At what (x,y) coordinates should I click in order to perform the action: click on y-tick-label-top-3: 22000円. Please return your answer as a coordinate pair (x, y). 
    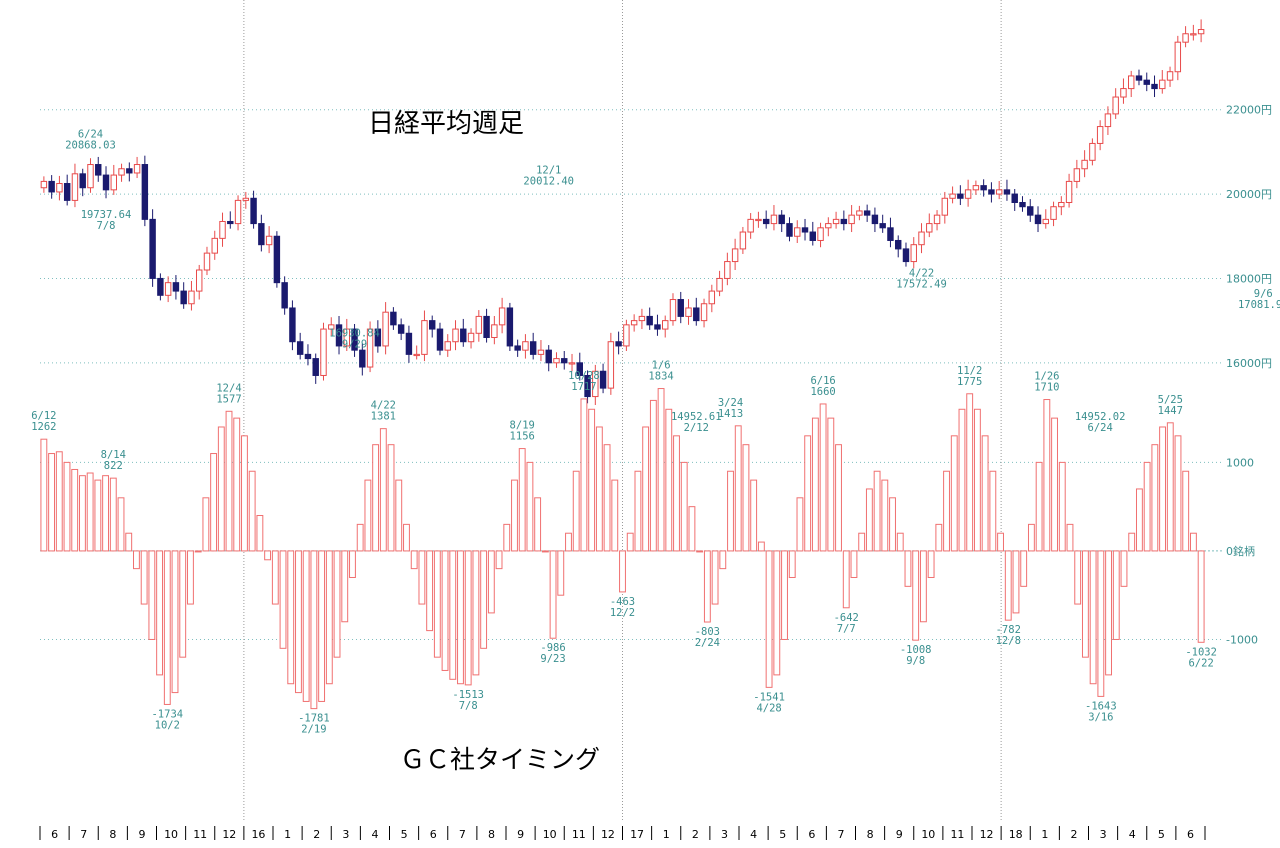
    Looking at the image, I should click on (1249, 110).